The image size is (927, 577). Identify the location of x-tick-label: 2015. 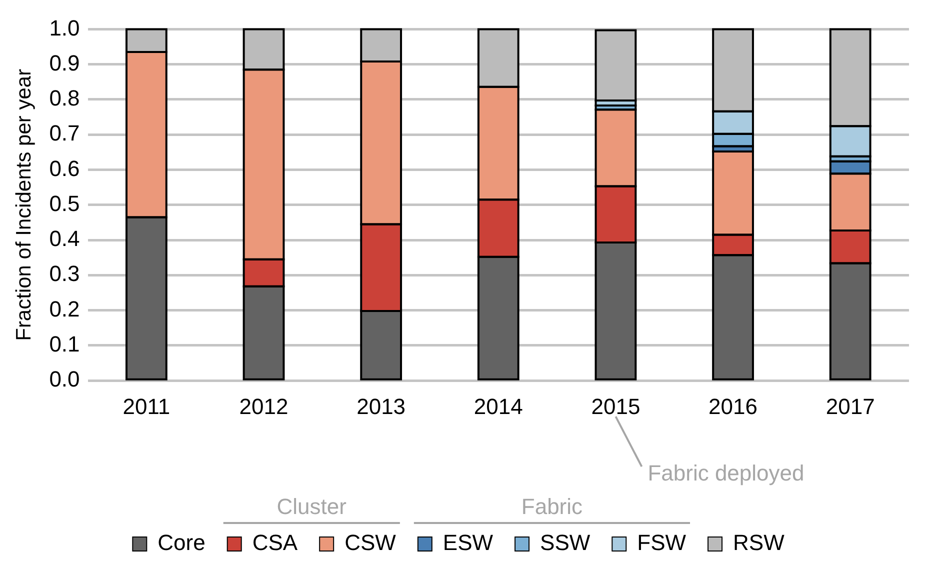
(615, 406).